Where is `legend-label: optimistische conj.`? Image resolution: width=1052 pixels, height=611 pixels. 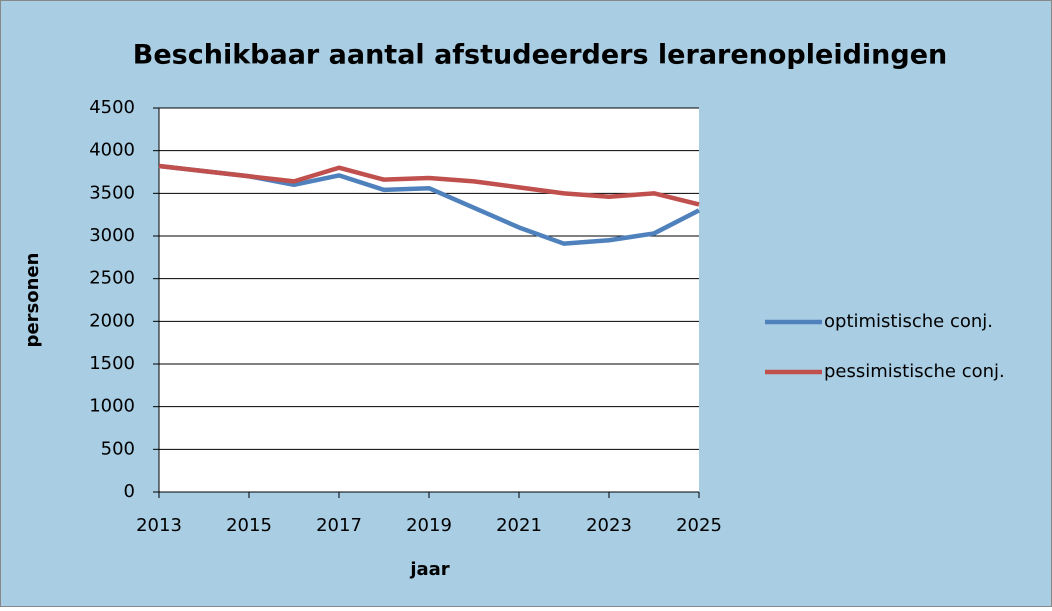 legend-label: optimistische conj. is located at coordinates (908, 321).